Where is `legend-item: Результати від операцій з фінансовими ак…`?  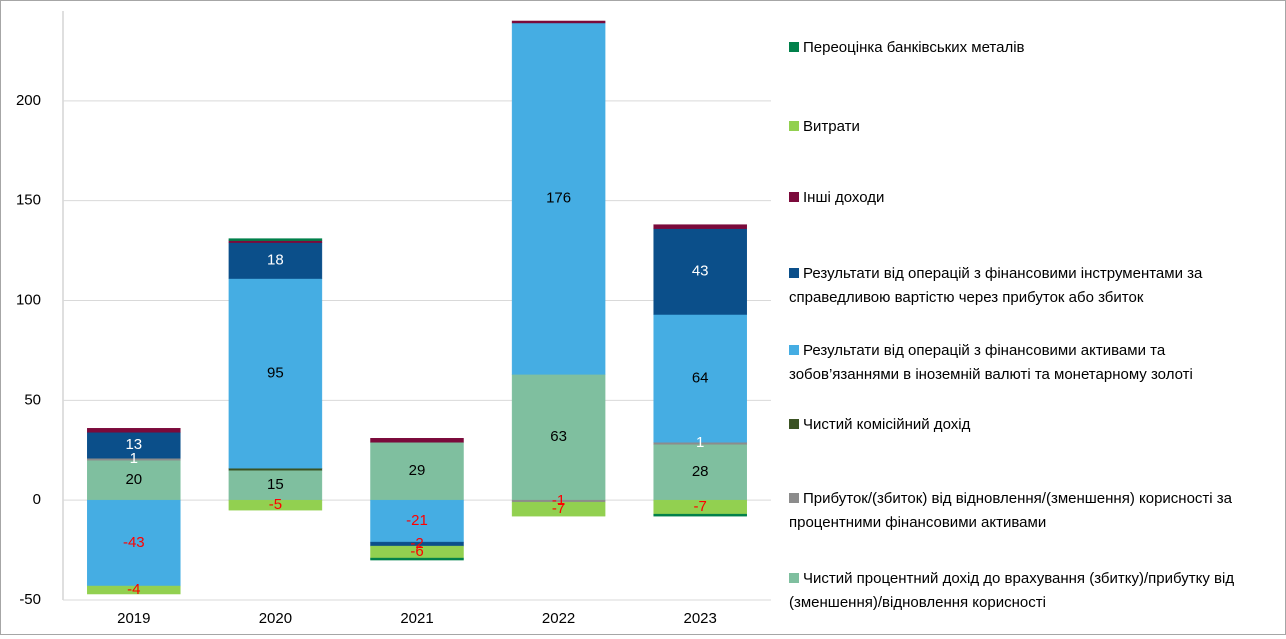 legend-item: Результати від операцій з фінансовими ак… is located at coordinates (1024, 363).